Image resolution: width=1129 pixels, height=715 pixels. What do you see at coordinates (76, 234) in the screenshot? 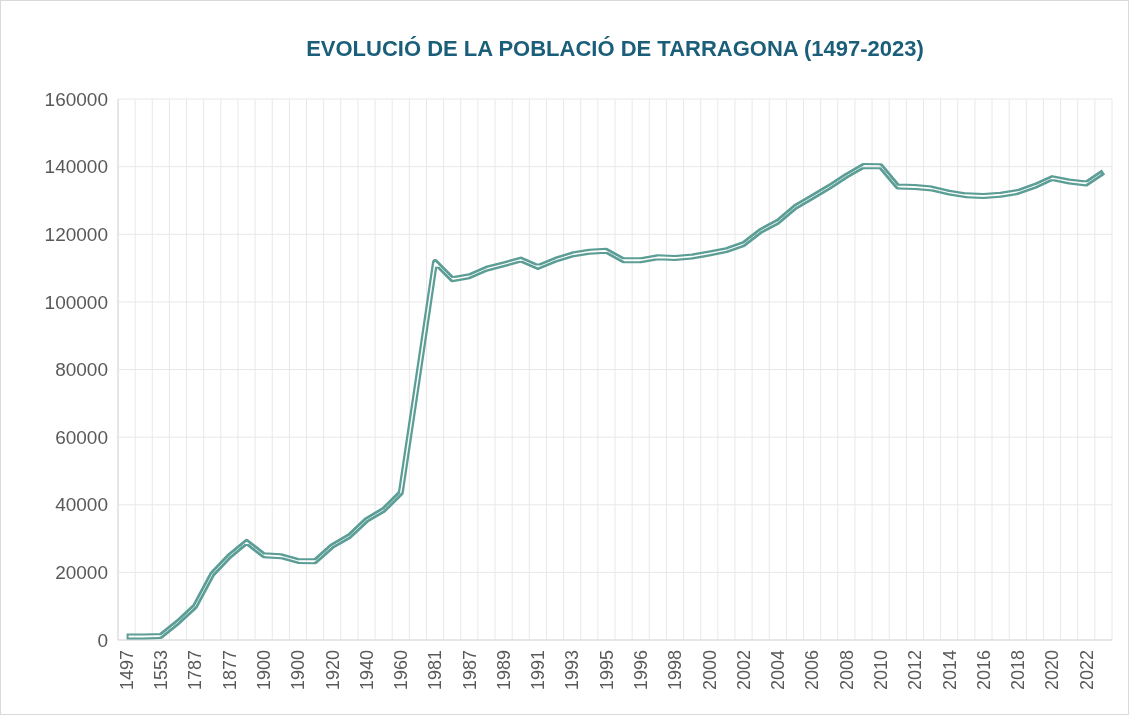
I see `y-tick-label: 120000` at bounding box center [76, 234].